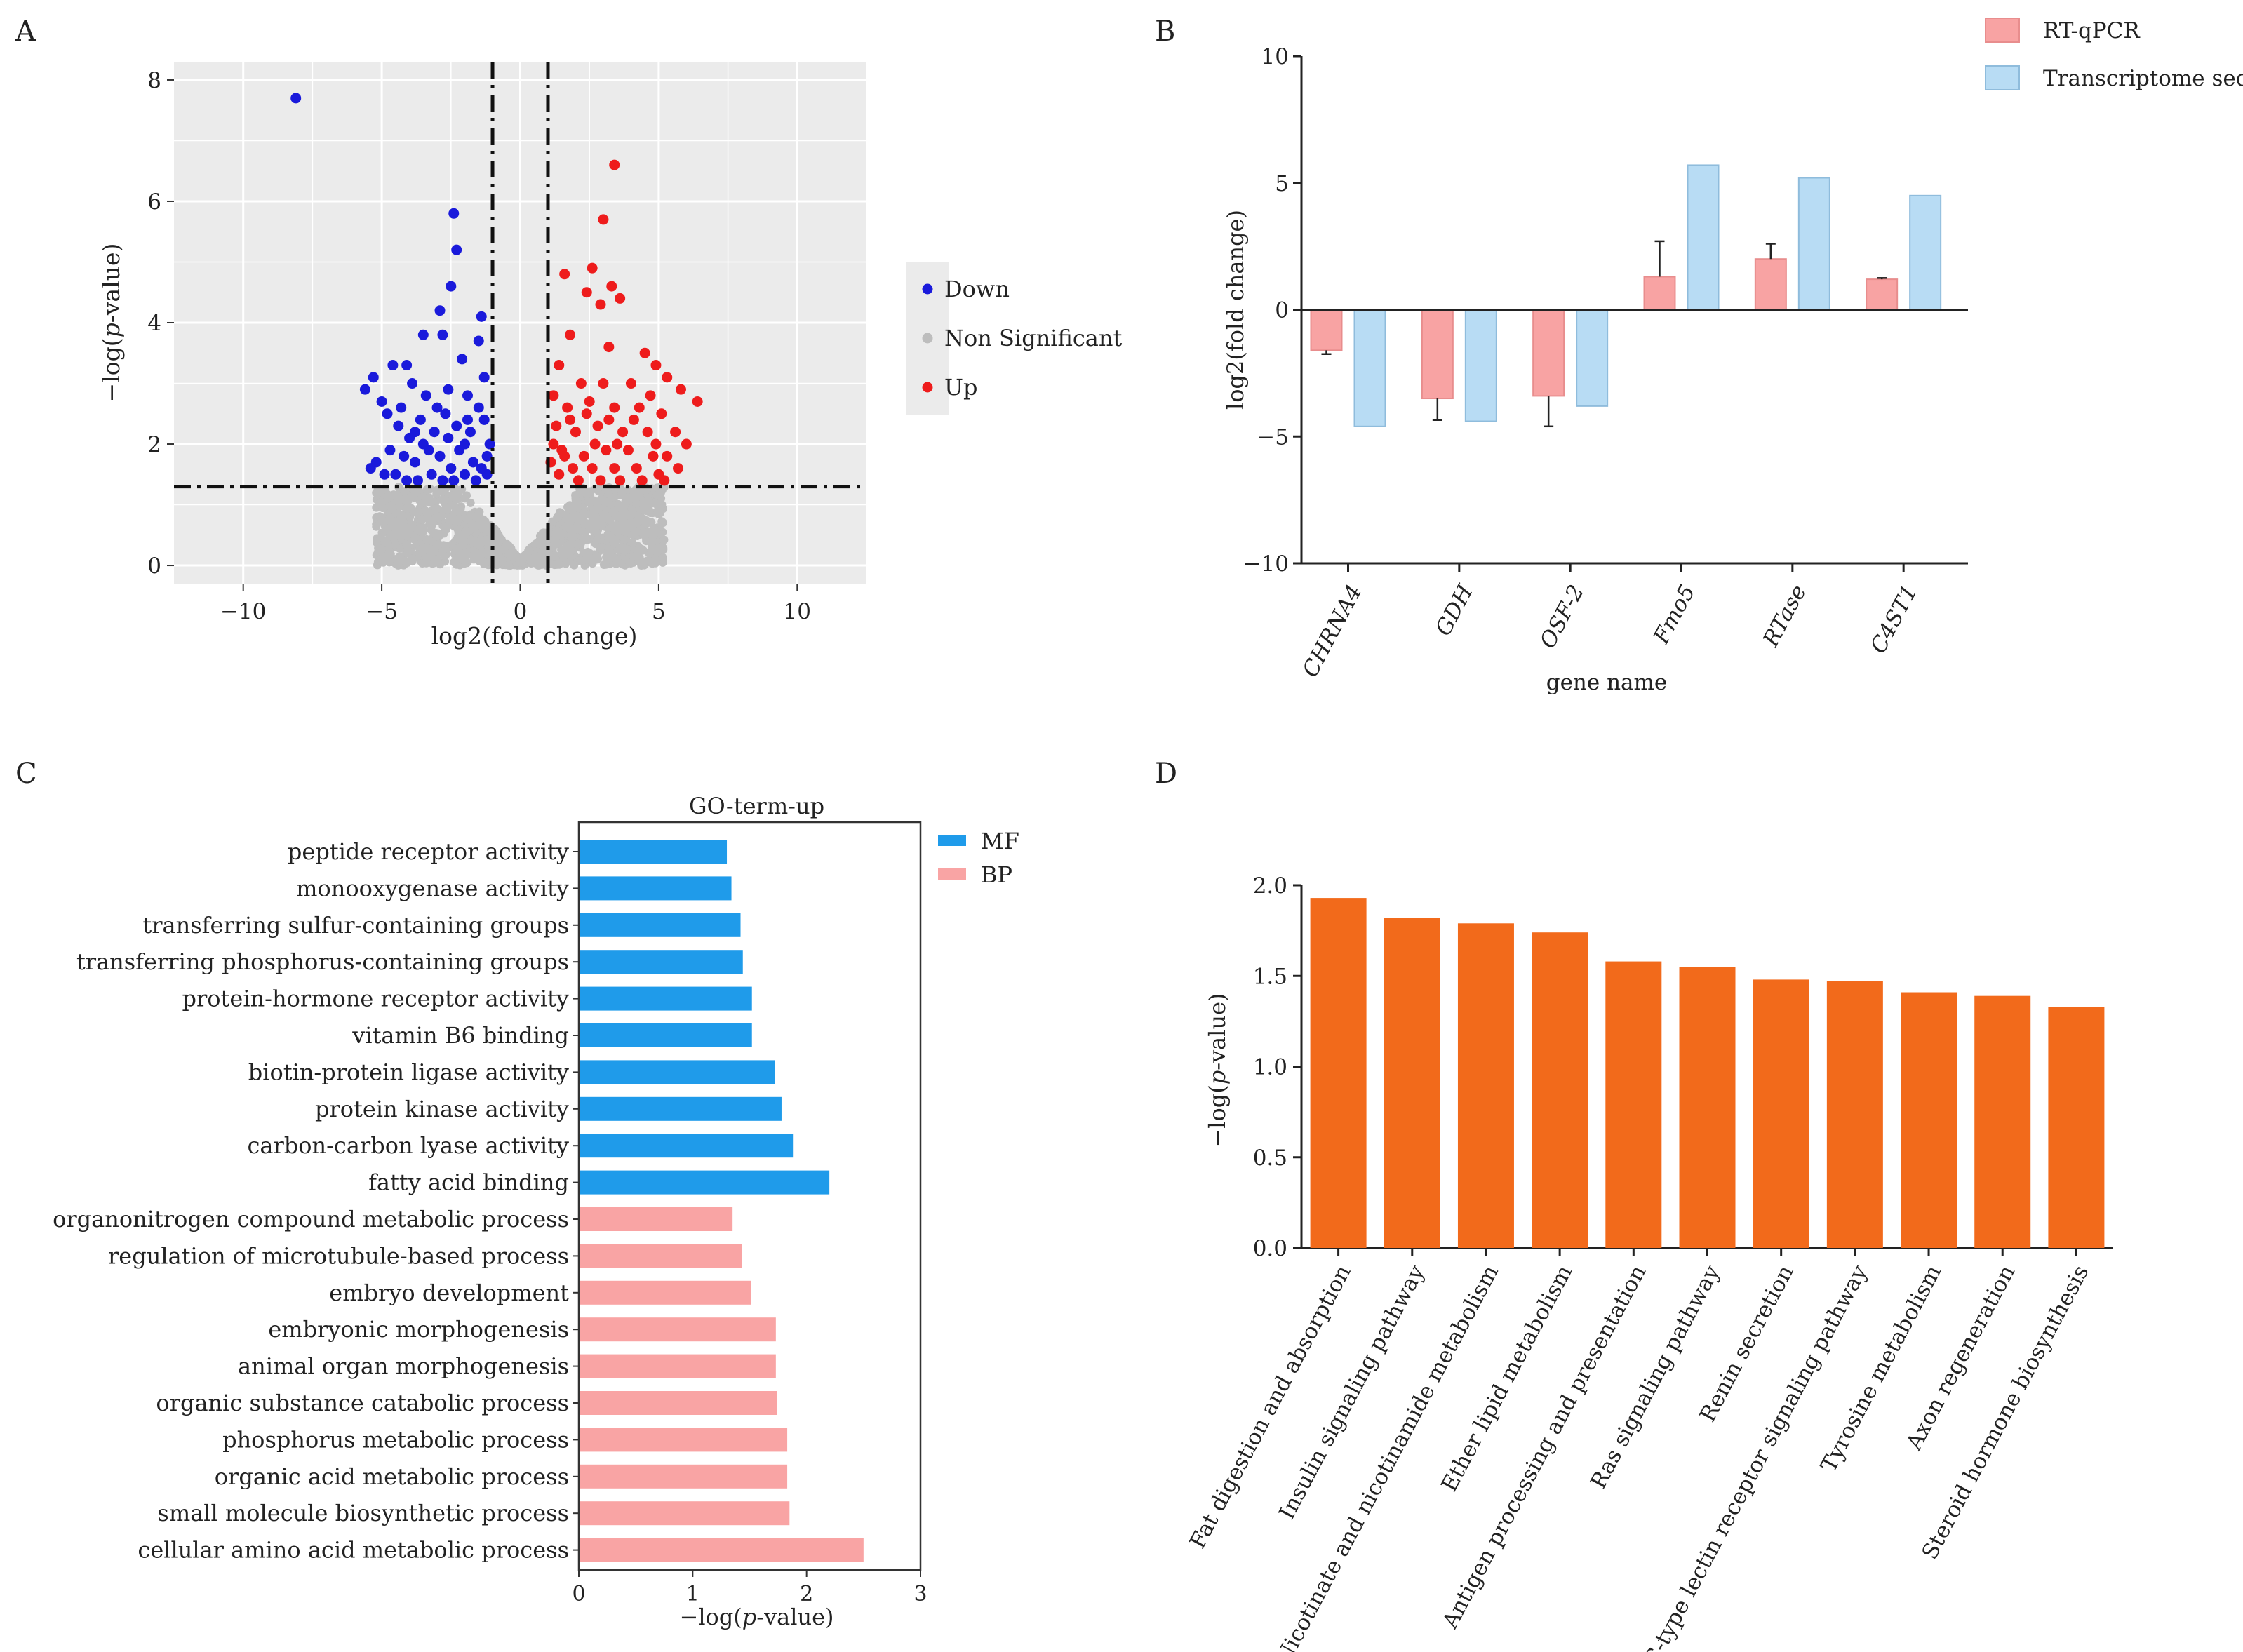 The height and width of the screenshot is (1652, 2243). Describe the element at coordinates (757, 806) in the screenshot. I see `chart-title: GO-term-up` at that location.